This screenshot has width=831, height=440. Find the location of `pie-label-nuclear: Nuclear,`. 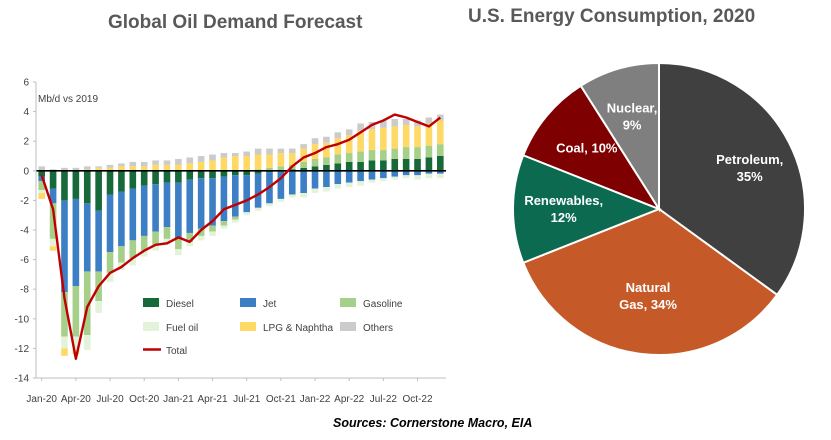

pie-label-nuclear: Nuclear, is located at coordinates (632, 108).